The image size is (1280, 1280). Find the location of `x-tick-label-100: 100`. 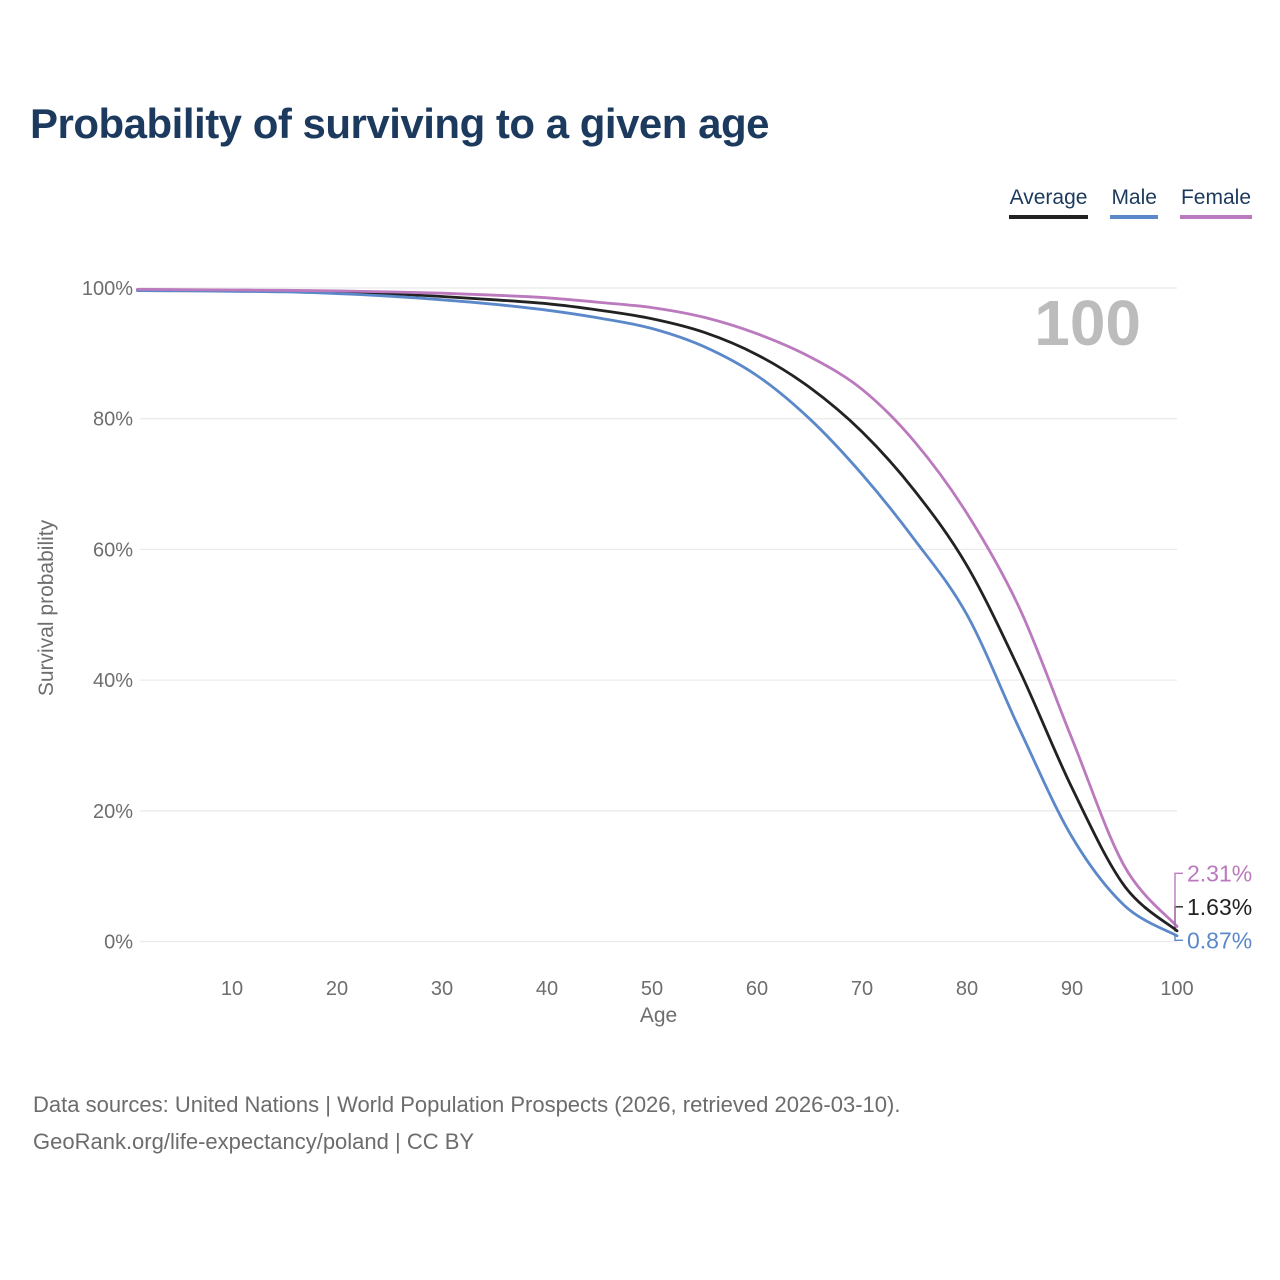

x-tick-label-100: 100 is located at coordinates (1176, 989).